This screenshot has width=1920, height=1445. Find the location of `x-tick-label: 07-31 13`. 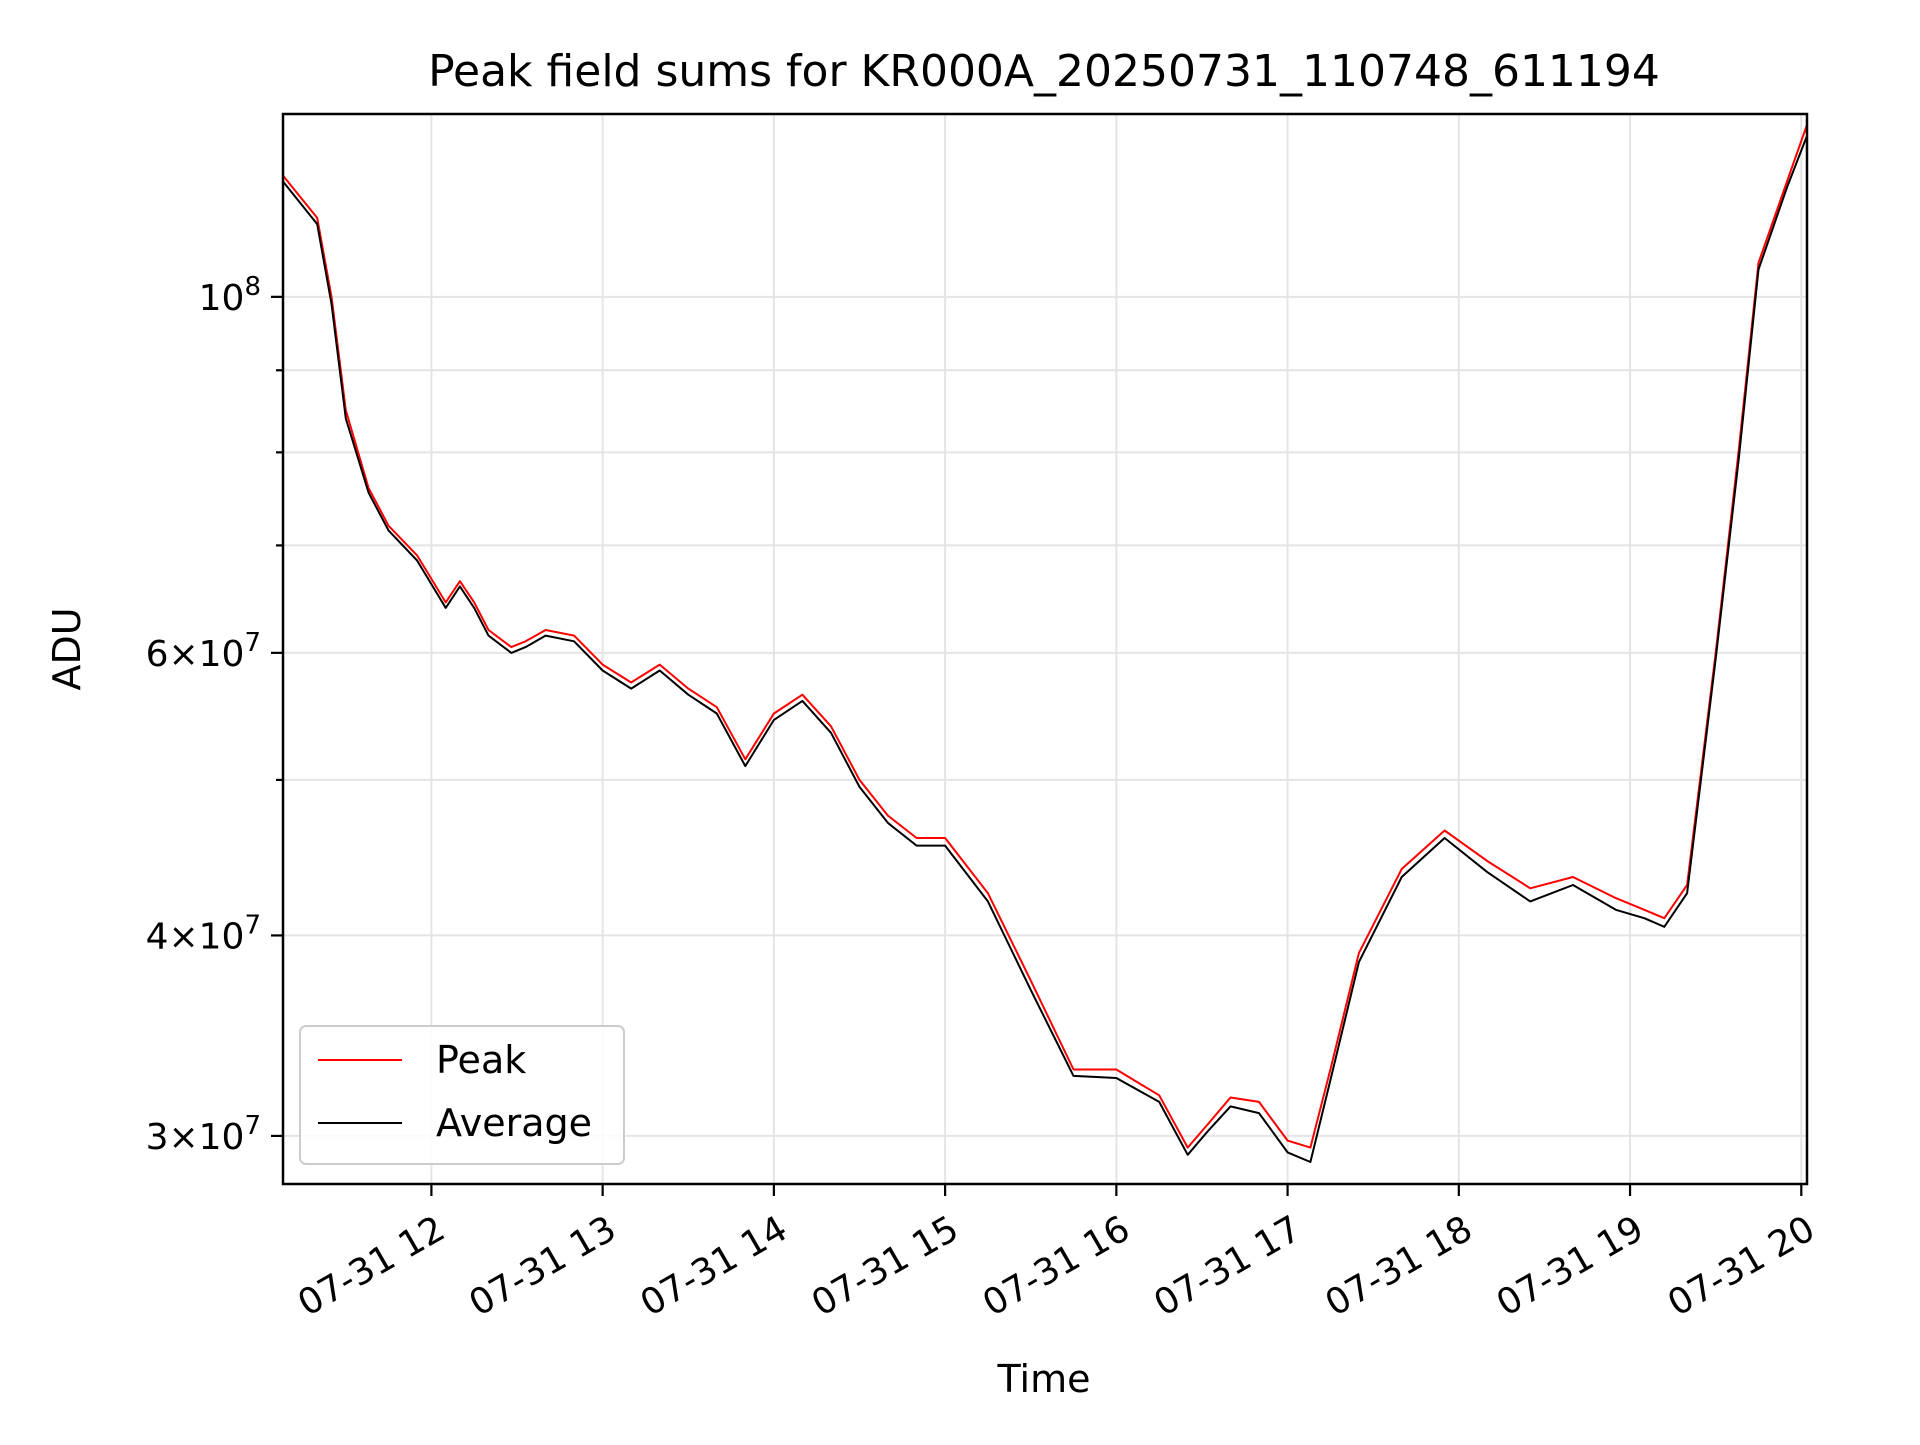

x-tick-label: 07-31 13 is located at coordinates (542, 1266).